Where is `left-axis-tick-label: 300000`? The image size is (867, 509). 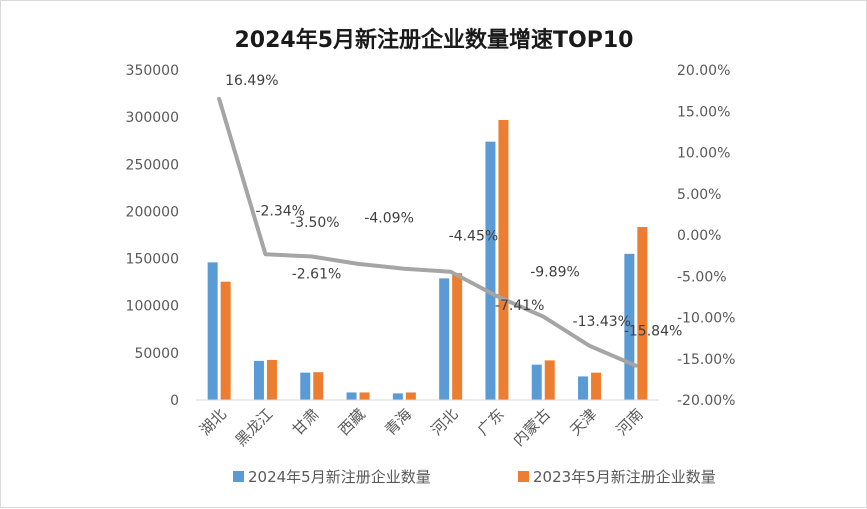
left-axis-tick-label: 300000 is located at coordinates (152, 118).